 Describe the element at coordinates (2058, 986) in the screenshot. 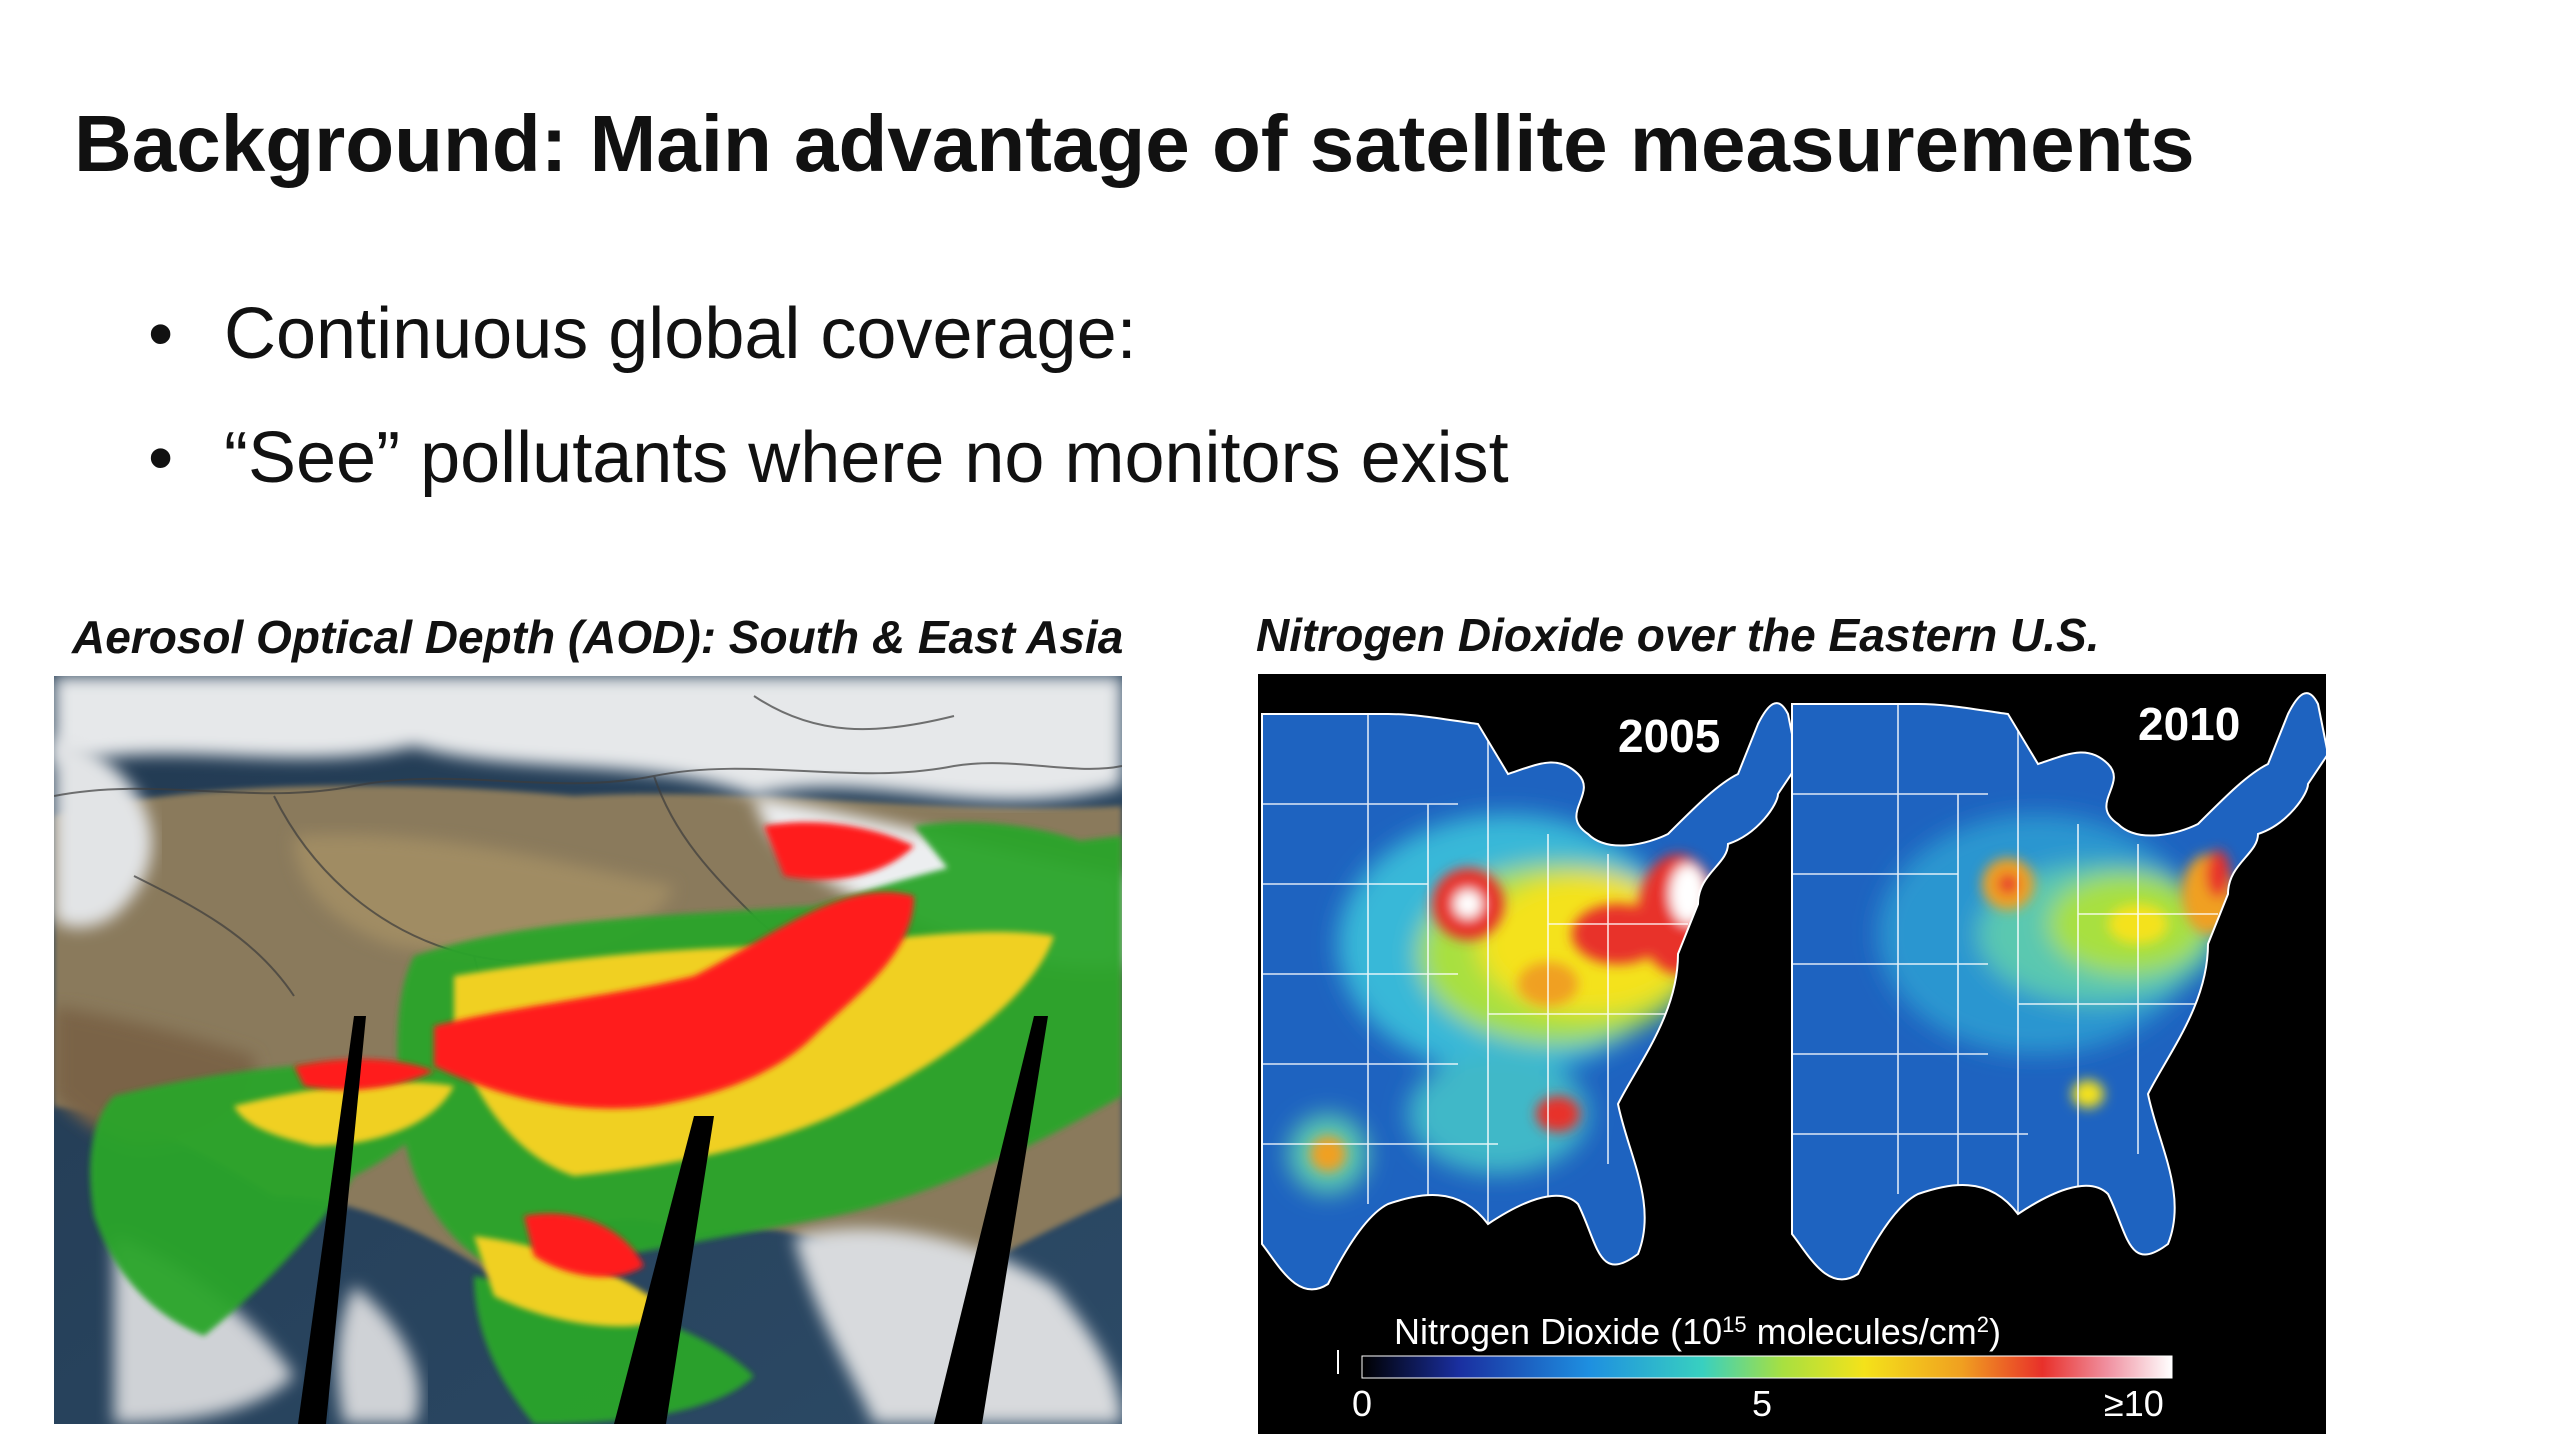

I see `no2-map-2010` at that location.